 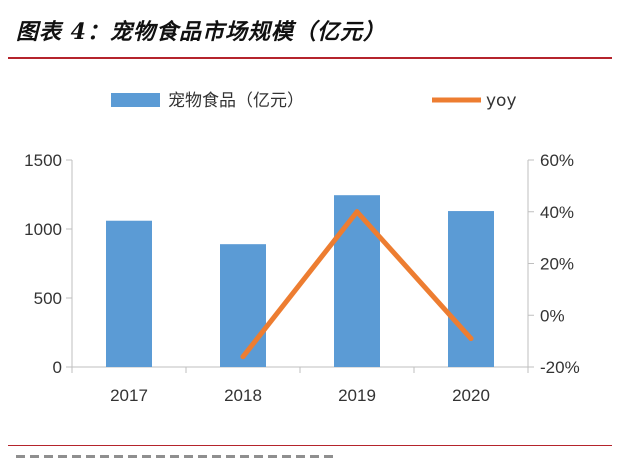 I want to click on y-right-tick-label: 60%, so click(x=557, y=160).